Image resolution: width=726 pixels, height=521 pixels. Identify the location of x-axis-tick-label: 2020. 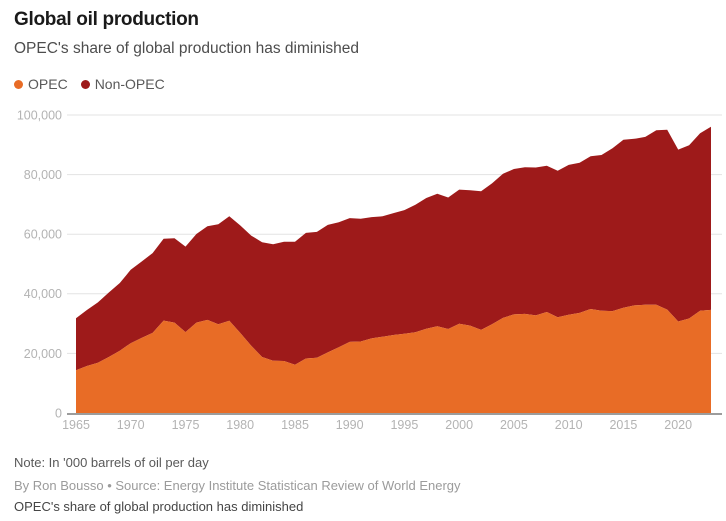
(678, 425).